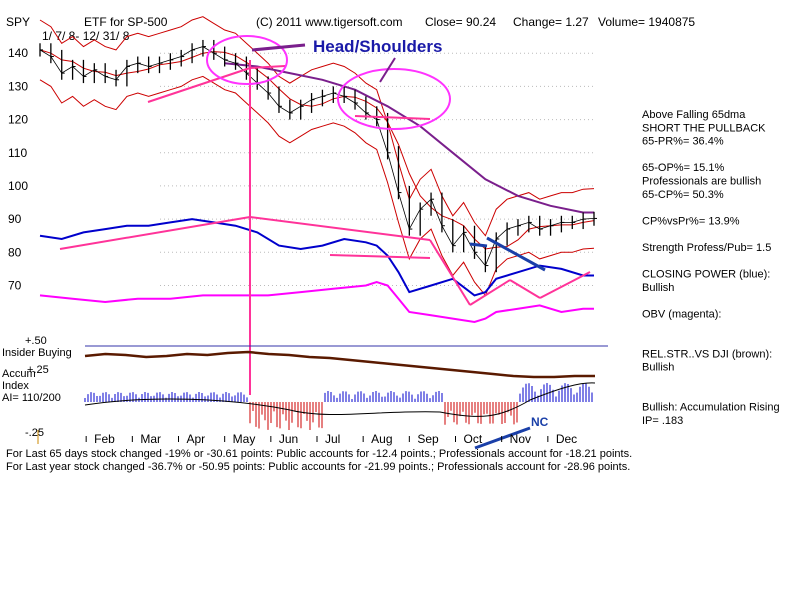  What do you see at coordinates (150, 439) in the screenshot?
I see `x-tick-label: Mar` at bounding box center [150, 439].